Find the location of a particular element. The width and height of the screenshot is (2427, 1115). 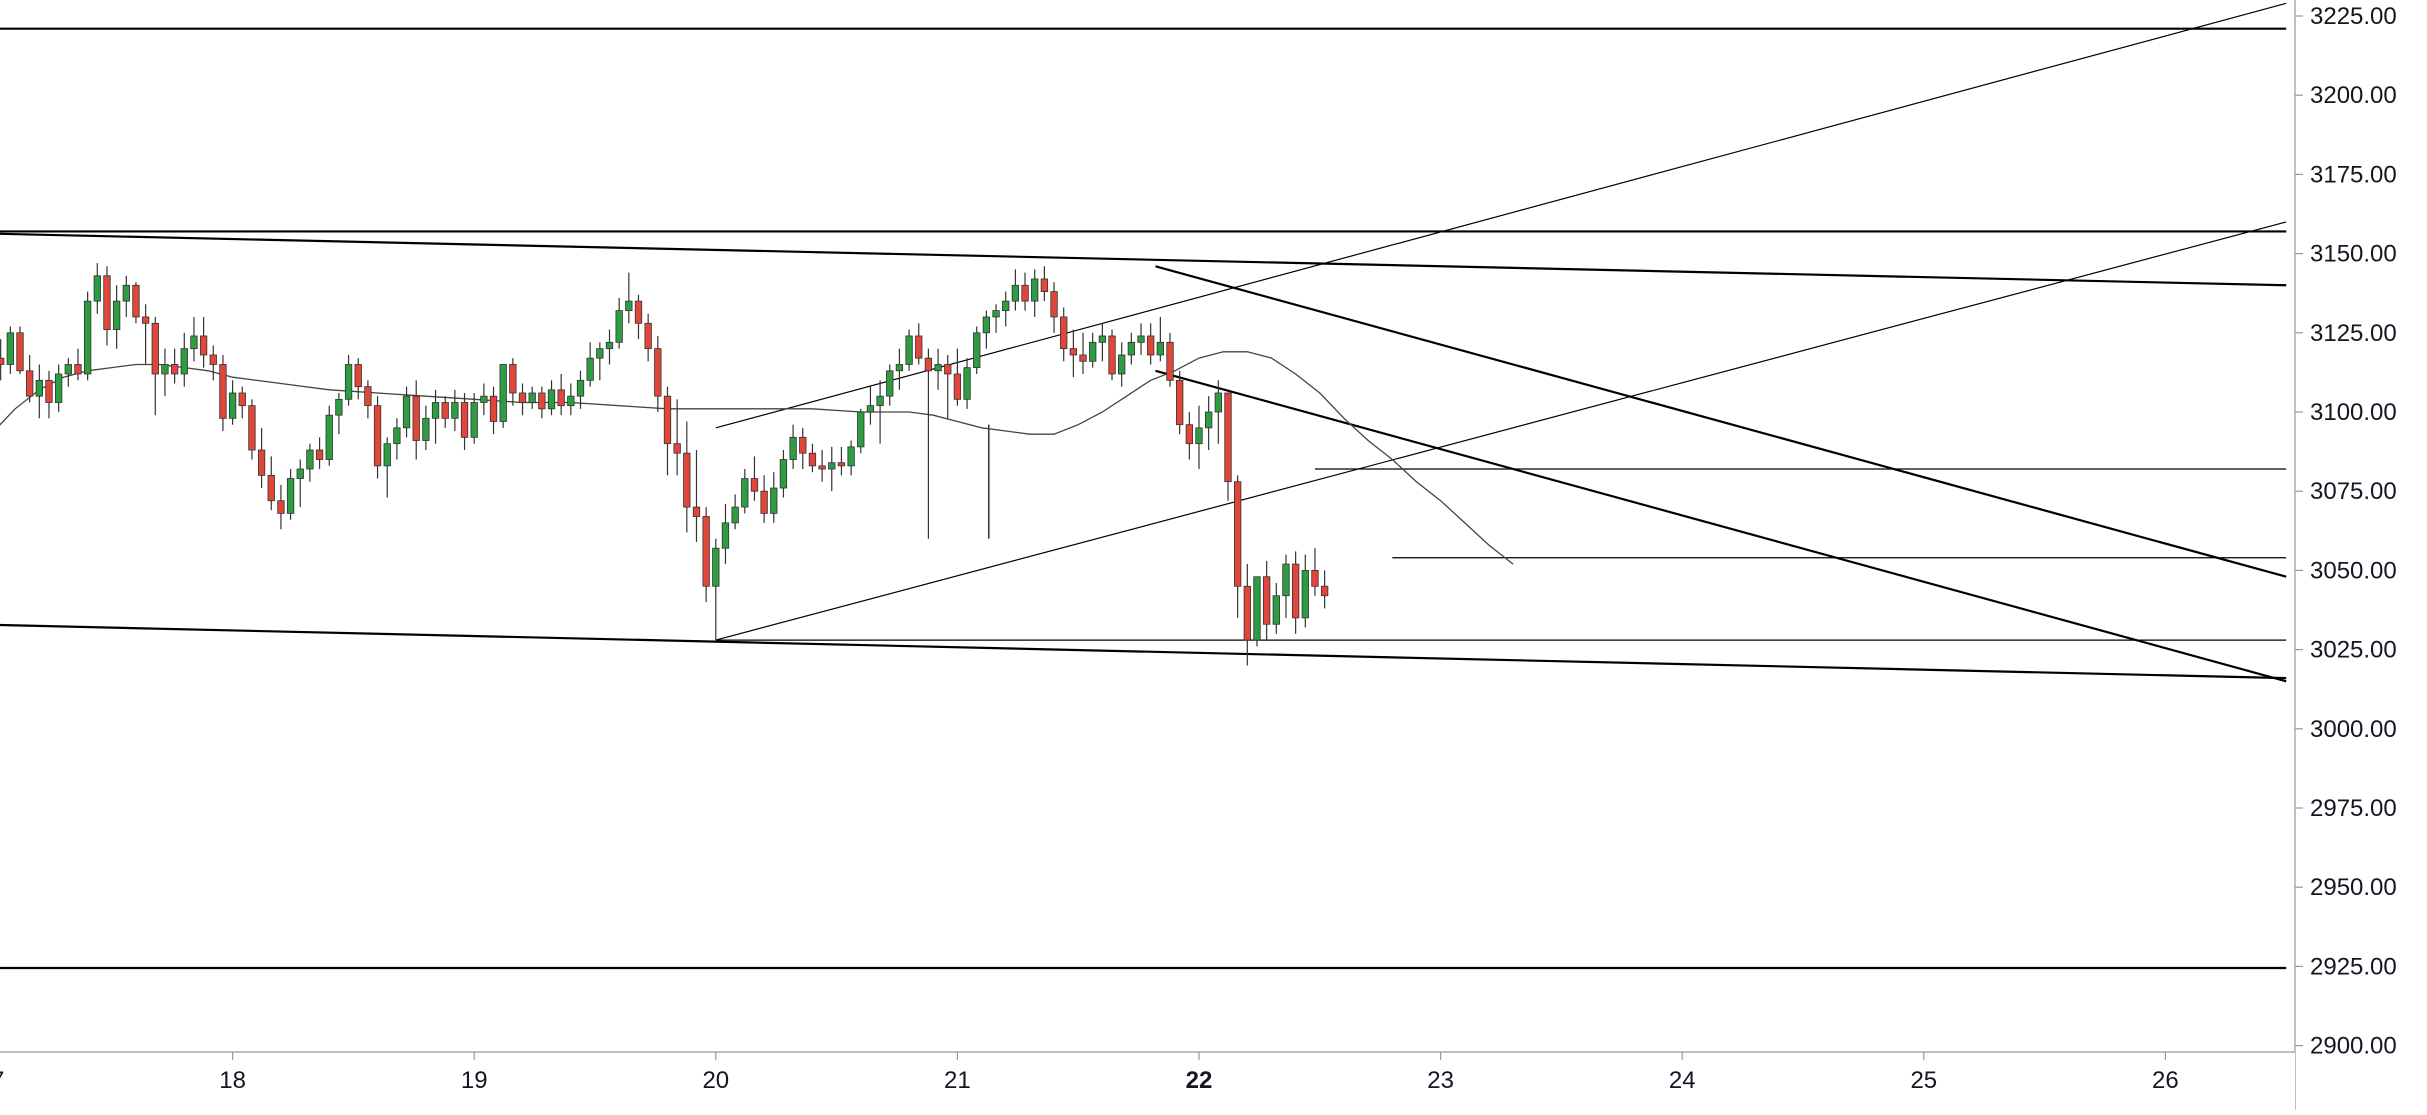

time-tick-label: 18 is located at coordinates (232, 1080).